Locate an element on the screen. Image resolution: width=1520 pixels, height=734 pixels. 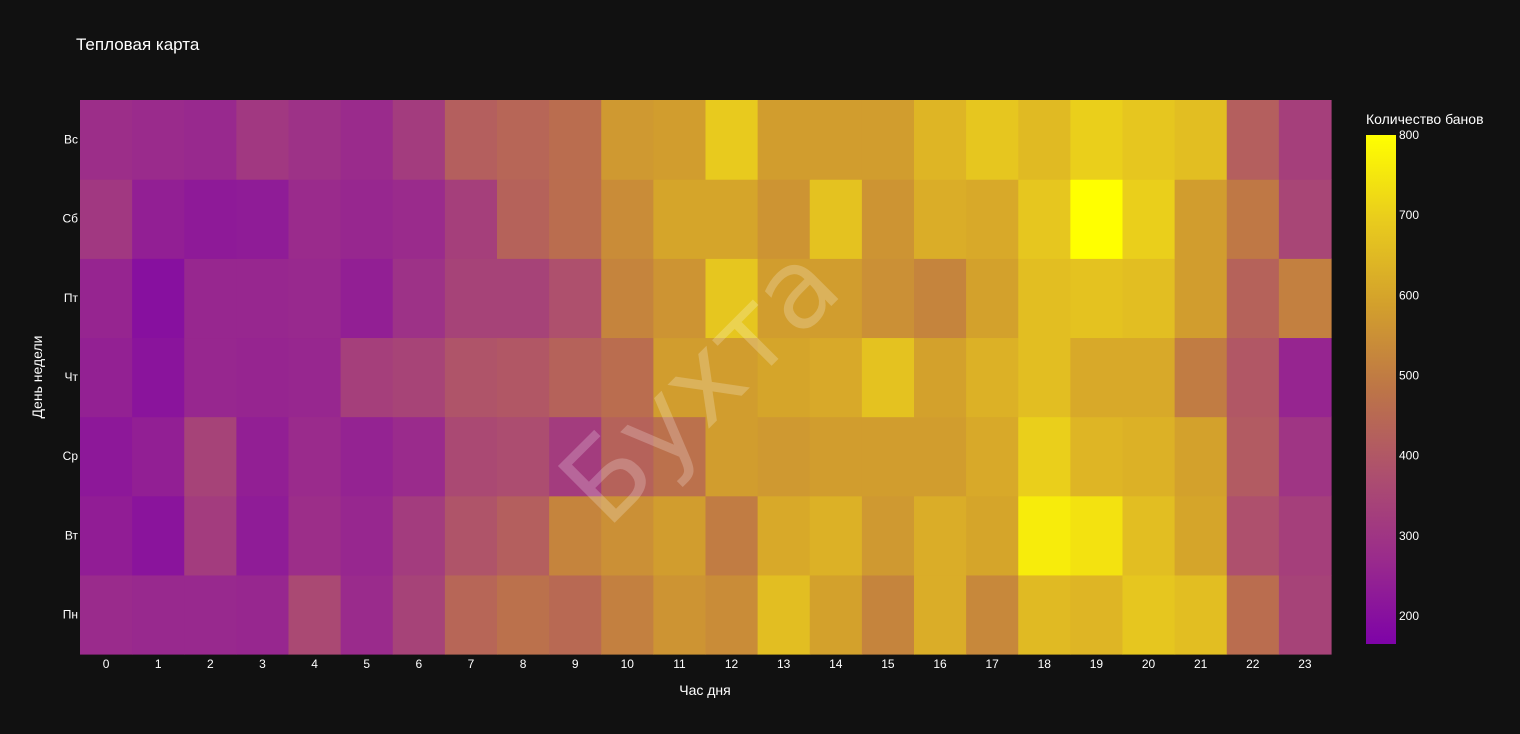
x-tick-labels: 0 1 2 3 4 5 6 7 8 9 10 11 12 13 14 15 16 17 18 19 20 21 22 23 is located at coordinates (707, 664).